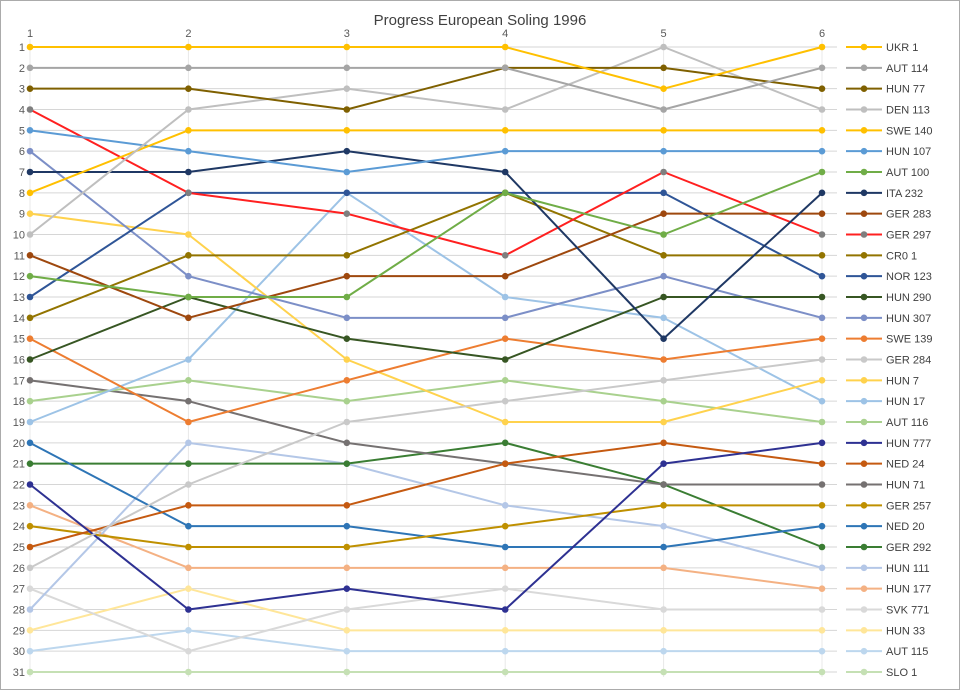 This screenshot has width=960, height=690. I want to click on legend-item-aut-114: AUT 114, so click(887, 69).